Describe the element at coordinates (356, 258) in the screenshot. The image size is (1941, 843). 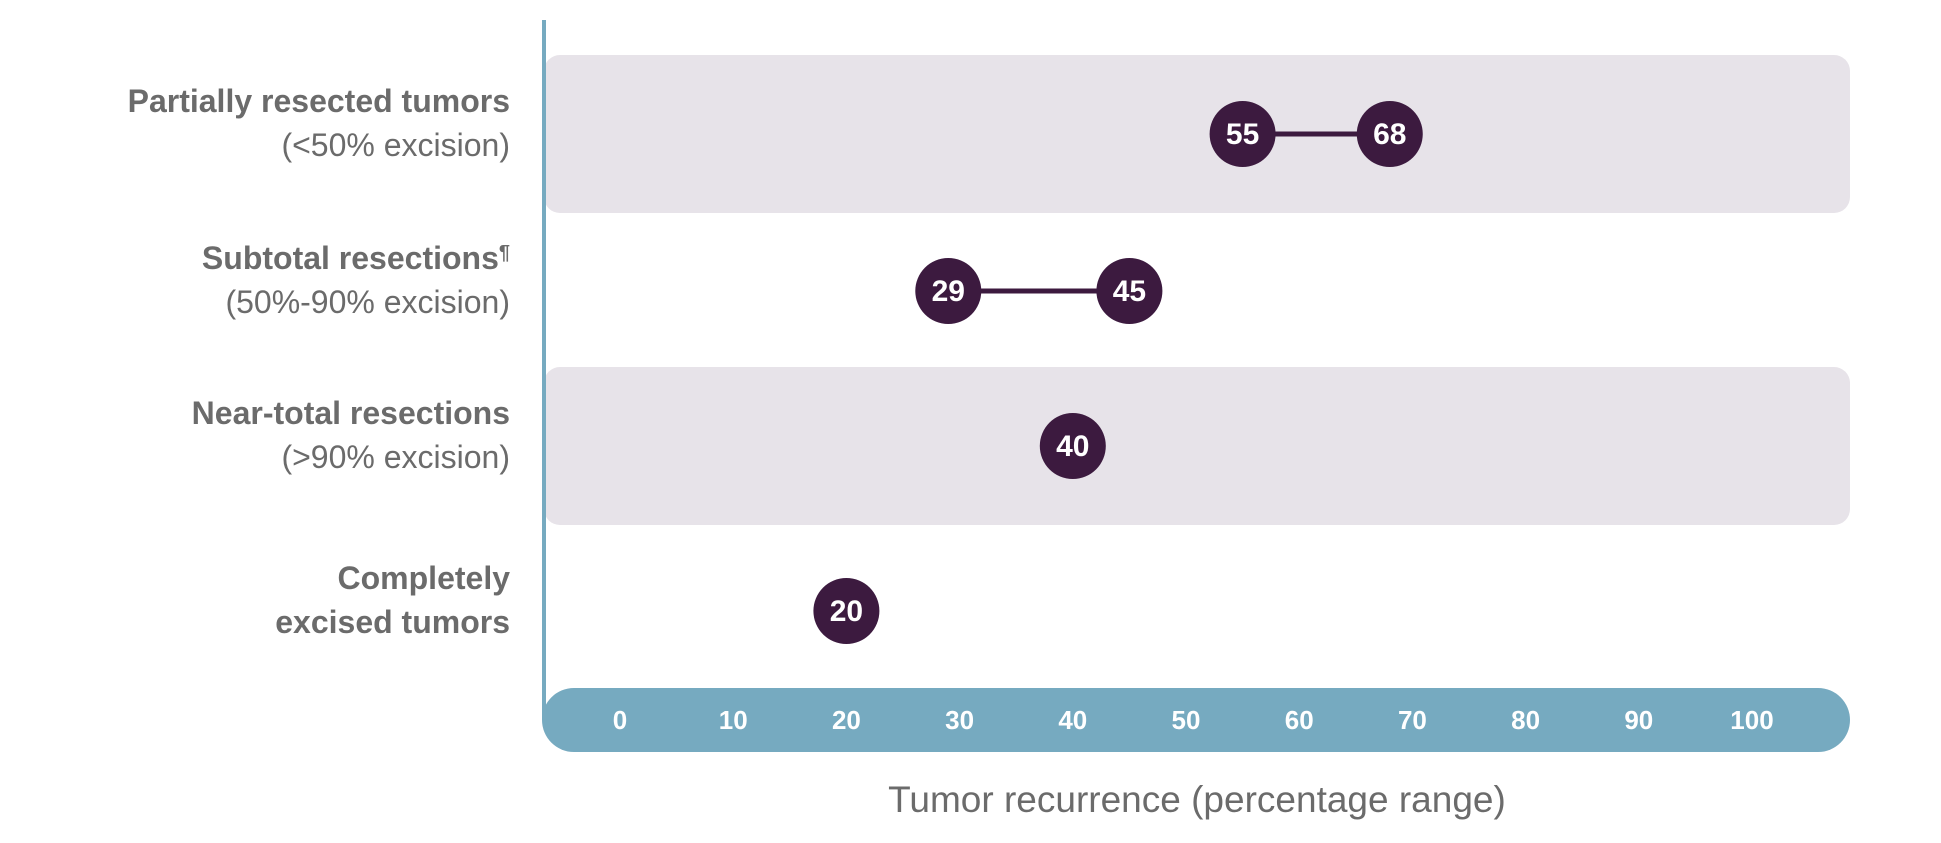
I see `category-title: Subtotal resections¶` at that location.